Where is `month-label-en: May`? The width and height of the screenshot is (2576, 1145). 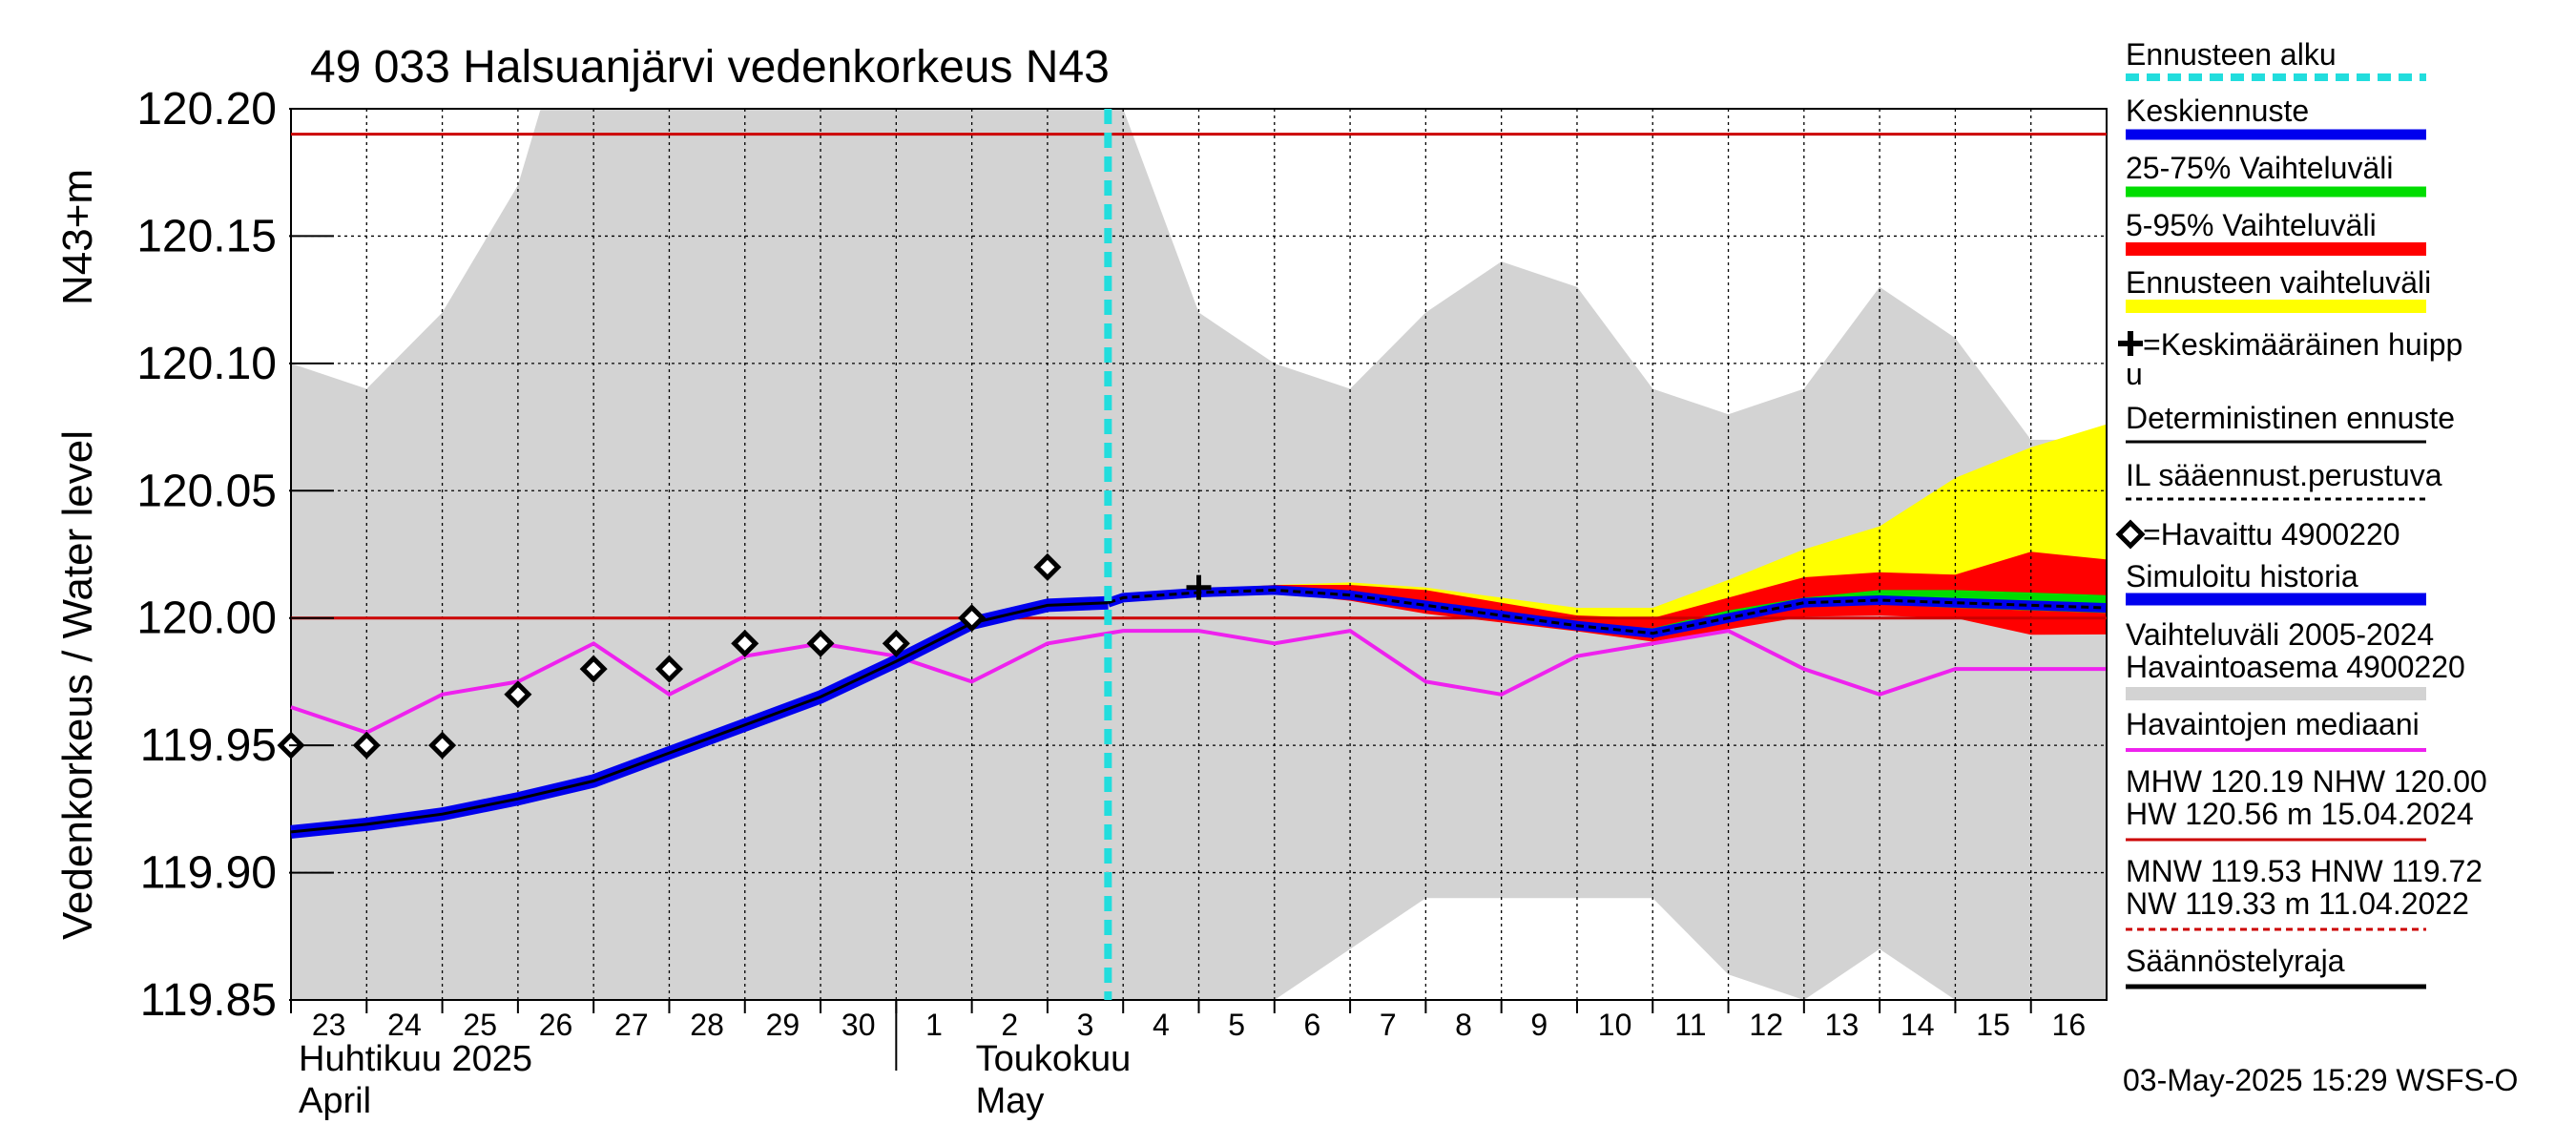
month-label-en: May is located at coordinates (1010, 1101).